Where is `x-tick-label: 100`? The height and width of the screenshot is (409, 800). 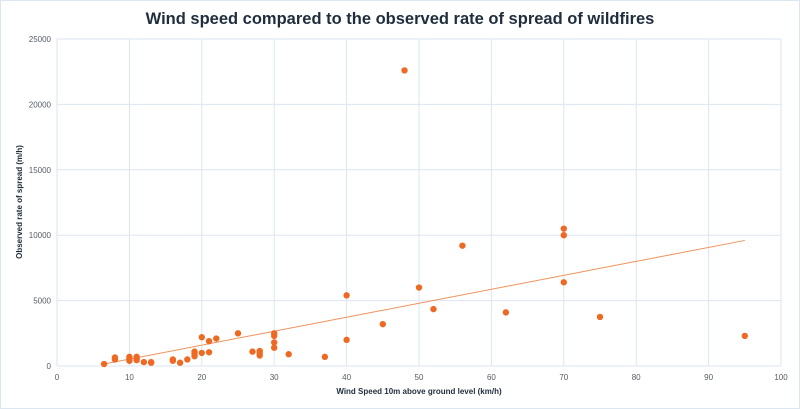 x-tick-label: 100 is located at coordinates (781, 377).